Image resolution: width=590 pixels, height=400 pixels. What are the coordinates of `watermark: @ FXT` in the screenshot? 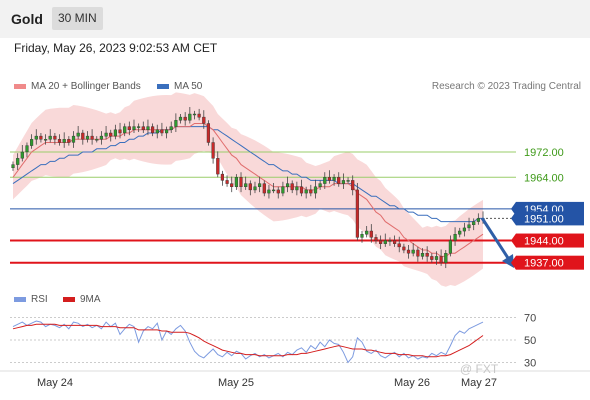 It's located at (479, 369).